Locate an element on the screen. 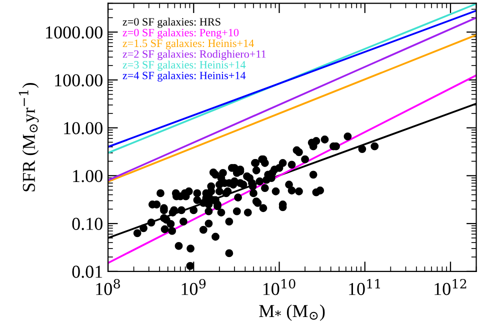 The width and height of the screenshot is (491, 327). text: z=1.5 SF galaxies: Heinis+14 is located at coordinates (188, 44).